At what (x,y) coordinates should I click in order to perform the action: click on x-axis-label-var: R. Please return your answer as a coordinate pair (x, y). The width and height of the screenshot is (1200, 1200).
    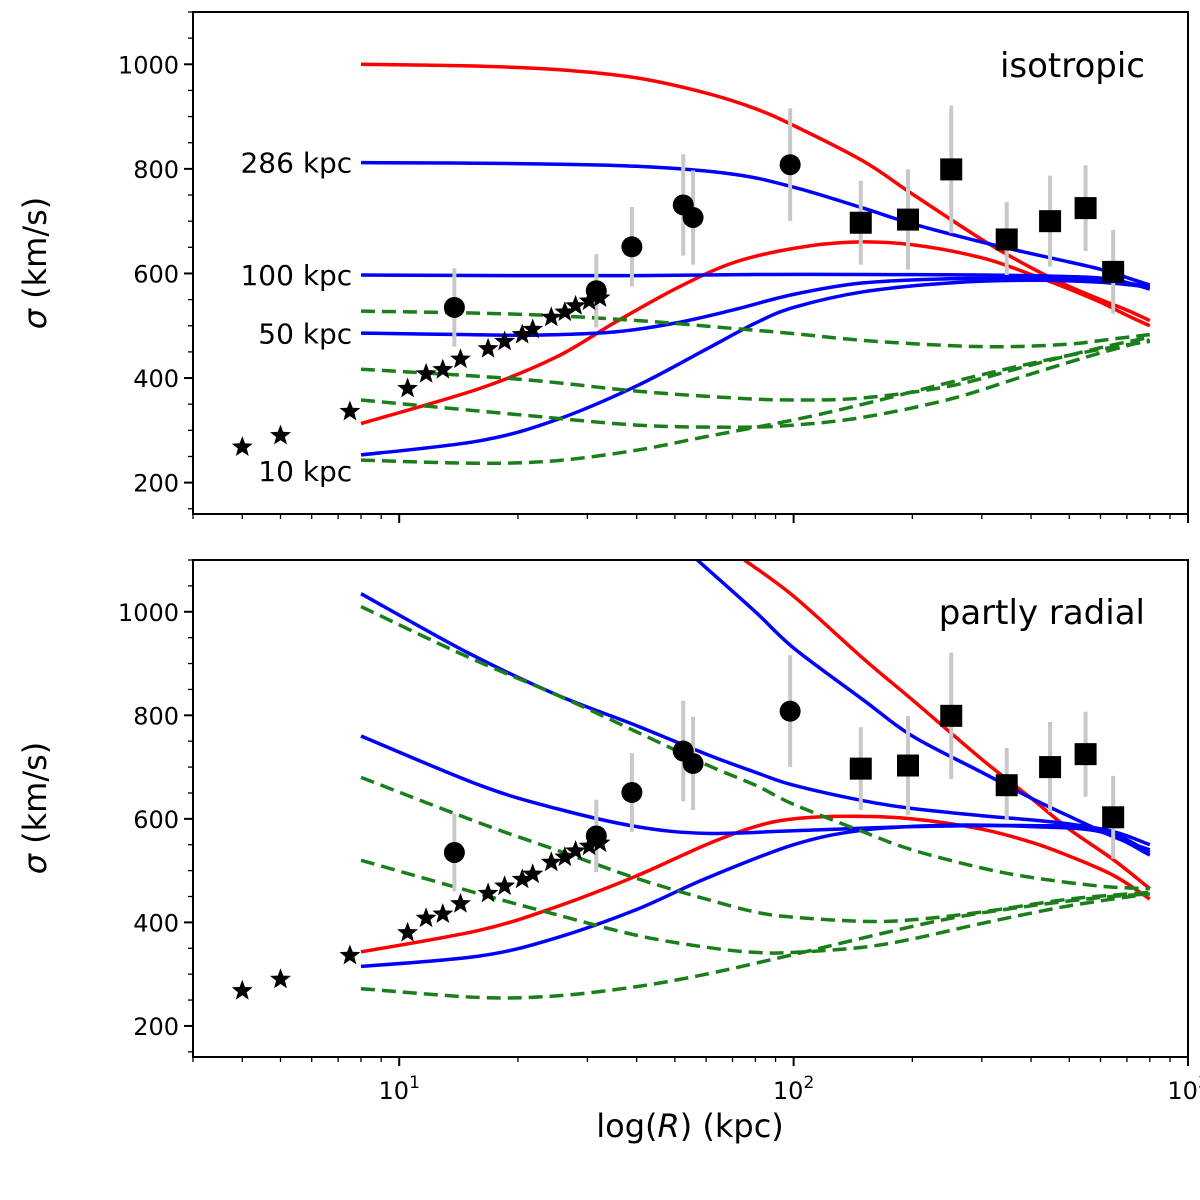
    Looking at the image, I should click on (668, 1126).